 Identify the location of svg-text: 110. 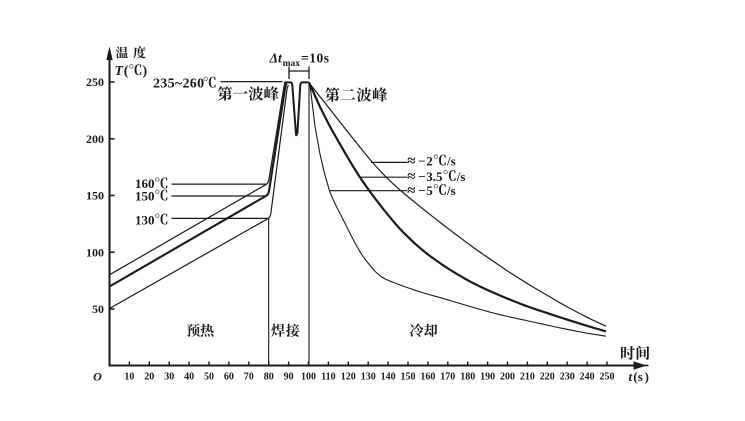
(328, 376).